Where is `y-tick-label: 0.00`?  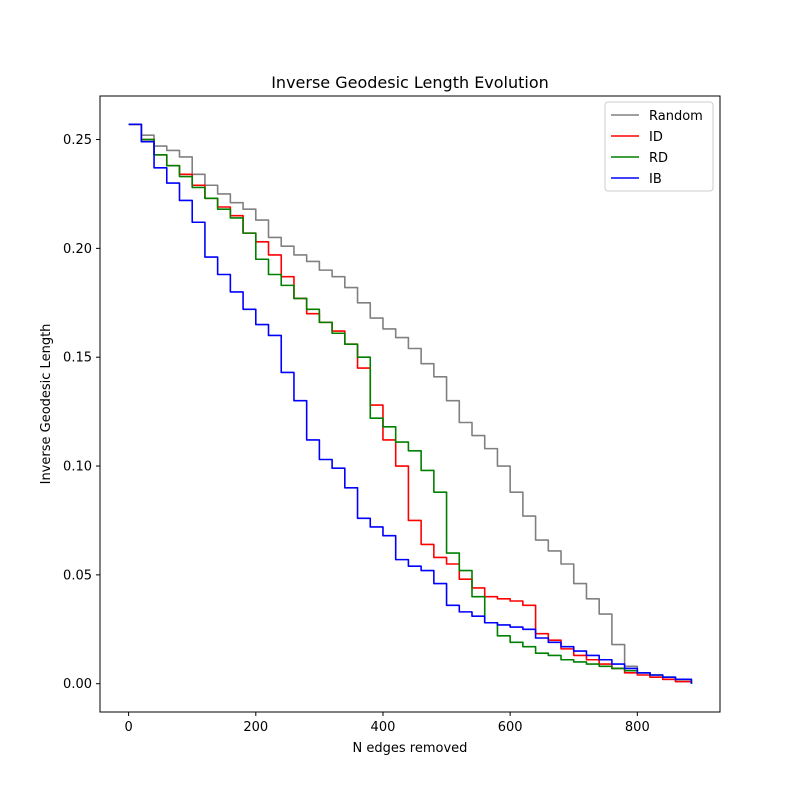 y-tick-label: 0.00 is located at coordinates (77, 684).